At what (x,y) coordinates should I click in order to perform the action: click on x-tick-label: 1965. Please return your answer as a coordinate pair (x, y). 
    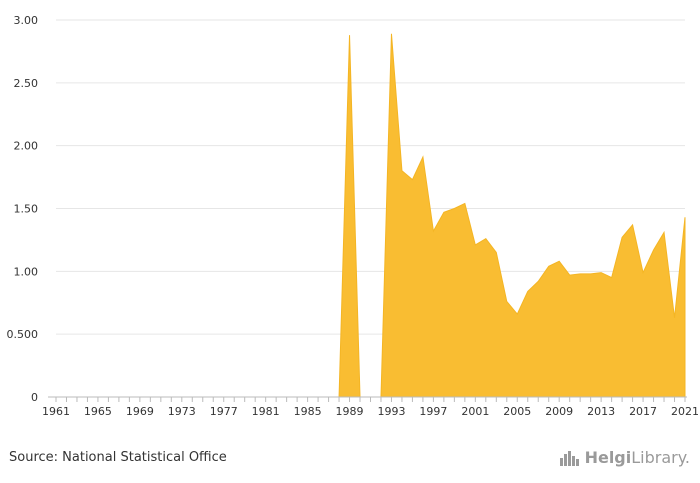
    Looking at the image, I should click on (98, 411).